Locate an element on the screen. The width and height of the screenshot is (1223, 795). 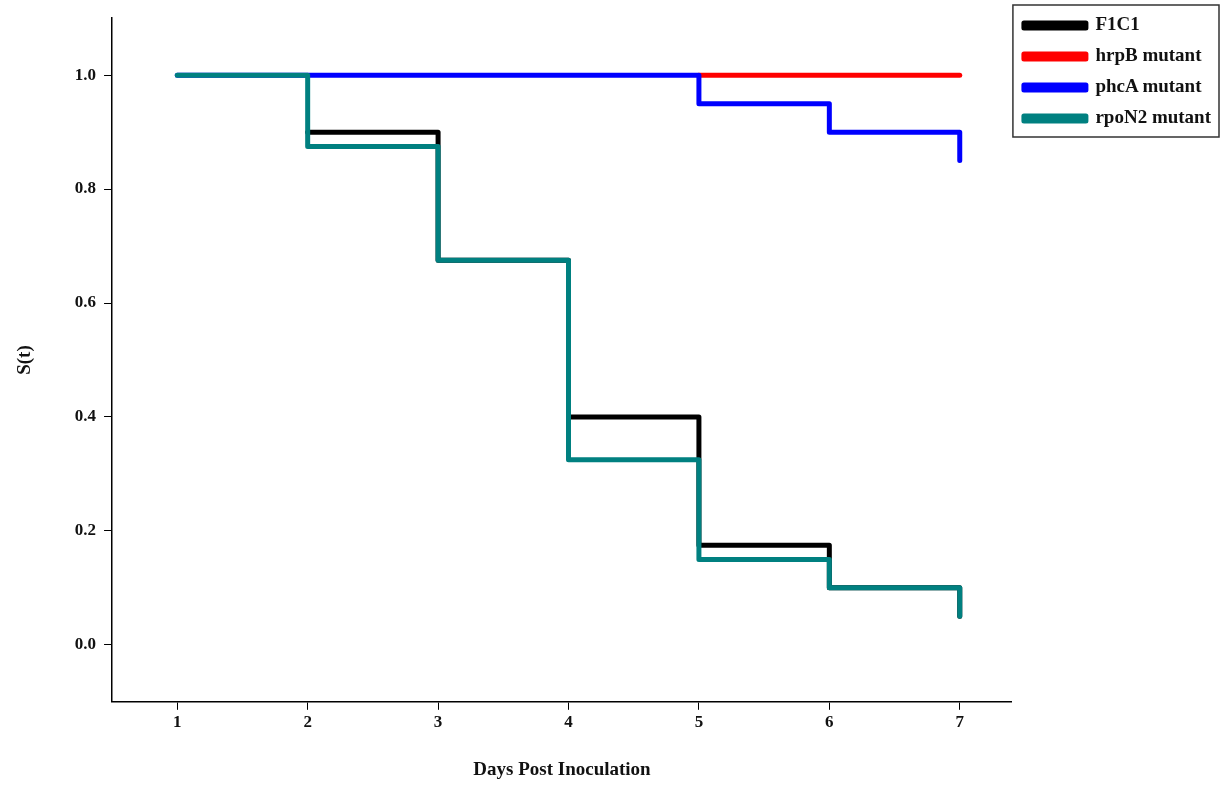
y-tick-label: 0.8 is located at coordinates (85, 188).